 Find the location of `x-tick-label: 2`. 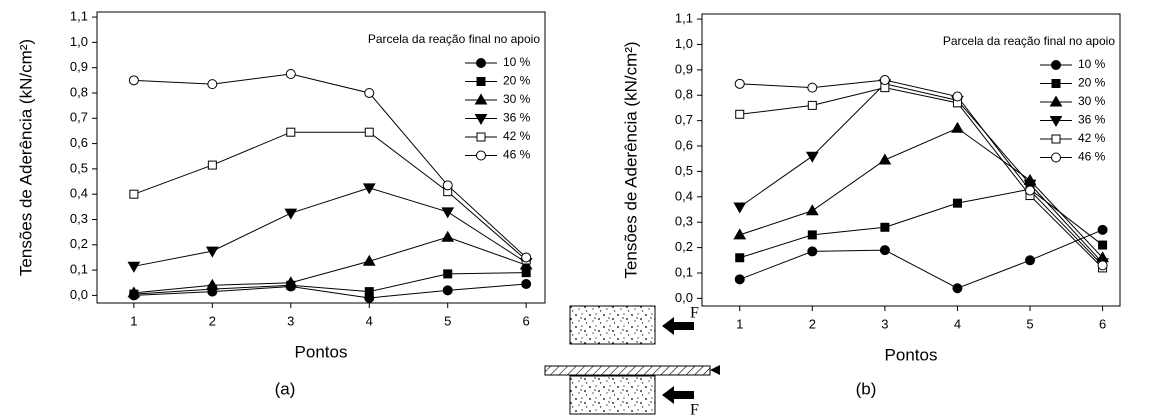

x-tick-label: 2 is located at coordinates (212, 320).